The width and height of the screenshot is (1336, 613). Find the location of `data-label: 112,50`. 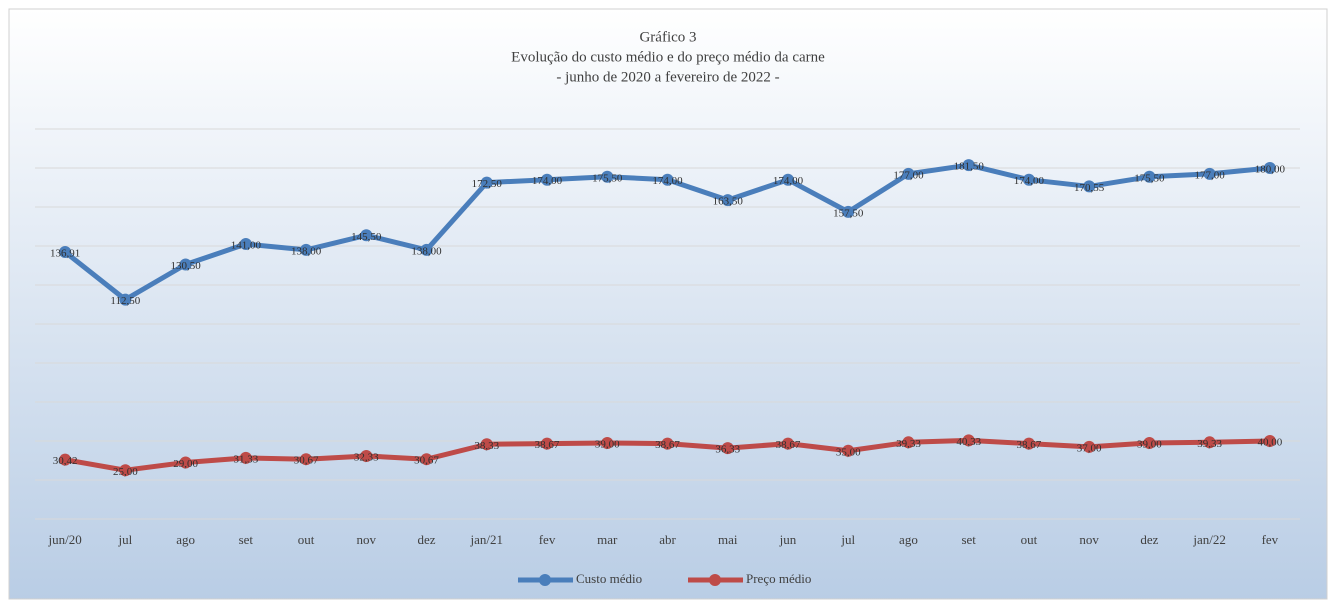

data-label: 112,50 is located at coordinates (125, 301).